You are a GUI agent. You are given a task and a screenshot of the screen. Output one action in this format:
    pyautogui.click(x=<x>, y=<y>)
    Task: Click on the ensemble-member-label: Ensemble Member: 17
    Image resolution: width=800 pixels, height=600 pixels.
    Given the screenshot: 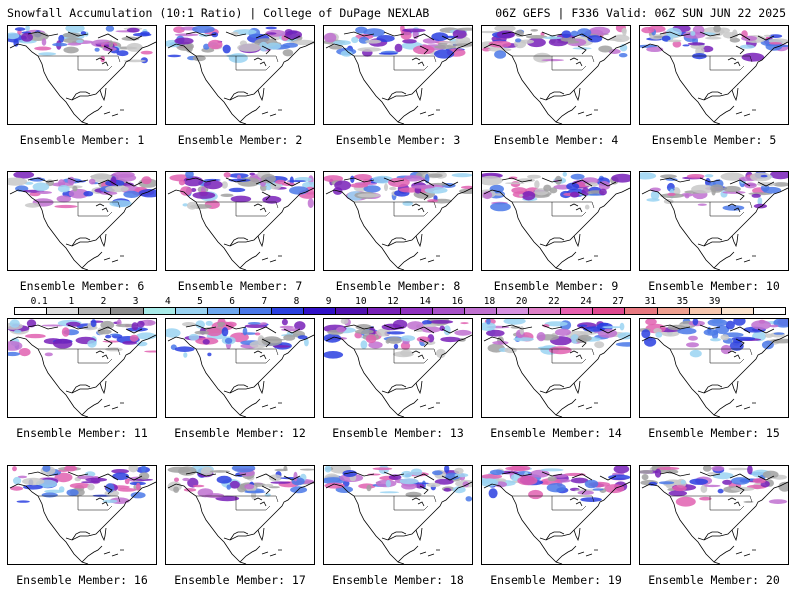 What is the action you would take?
    pyautogui.click(x=240, y=580)
    